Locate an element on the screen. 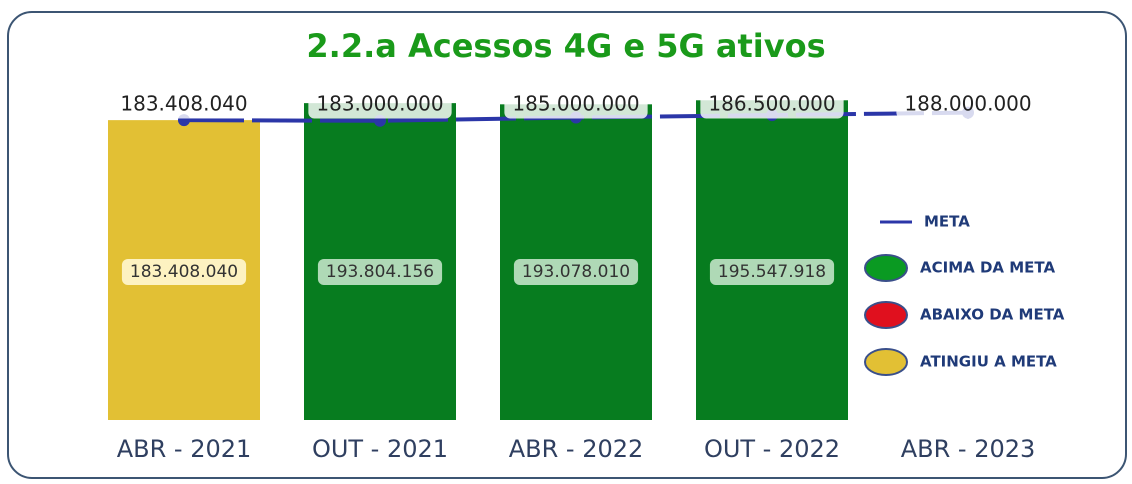 The height and width of the screenshot is (484, 1132). bar-value-label: 183.408.040 is located at coordinates (184, 272).